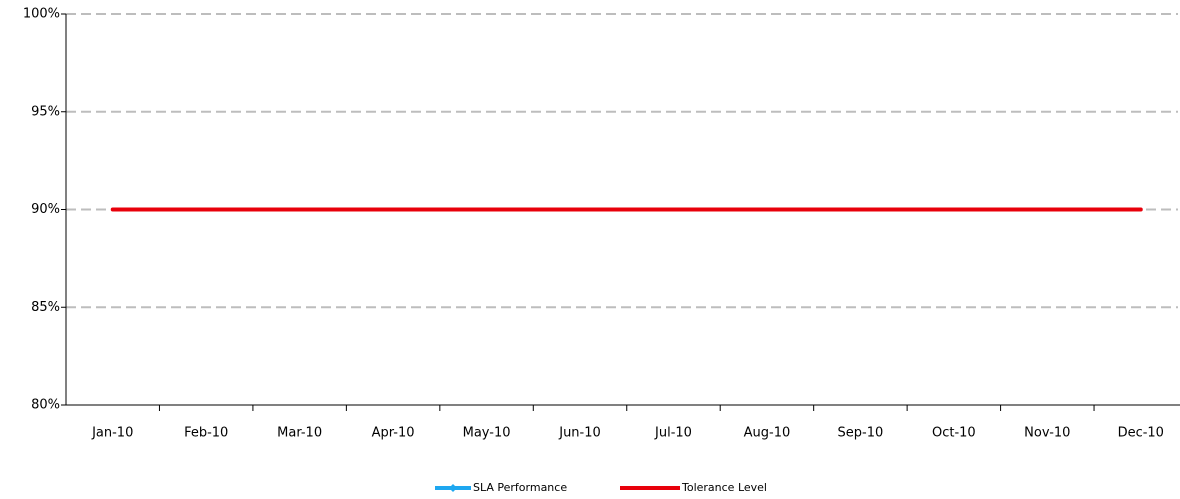  I want to click on x-tick-label: May-10, so click(487, 433).